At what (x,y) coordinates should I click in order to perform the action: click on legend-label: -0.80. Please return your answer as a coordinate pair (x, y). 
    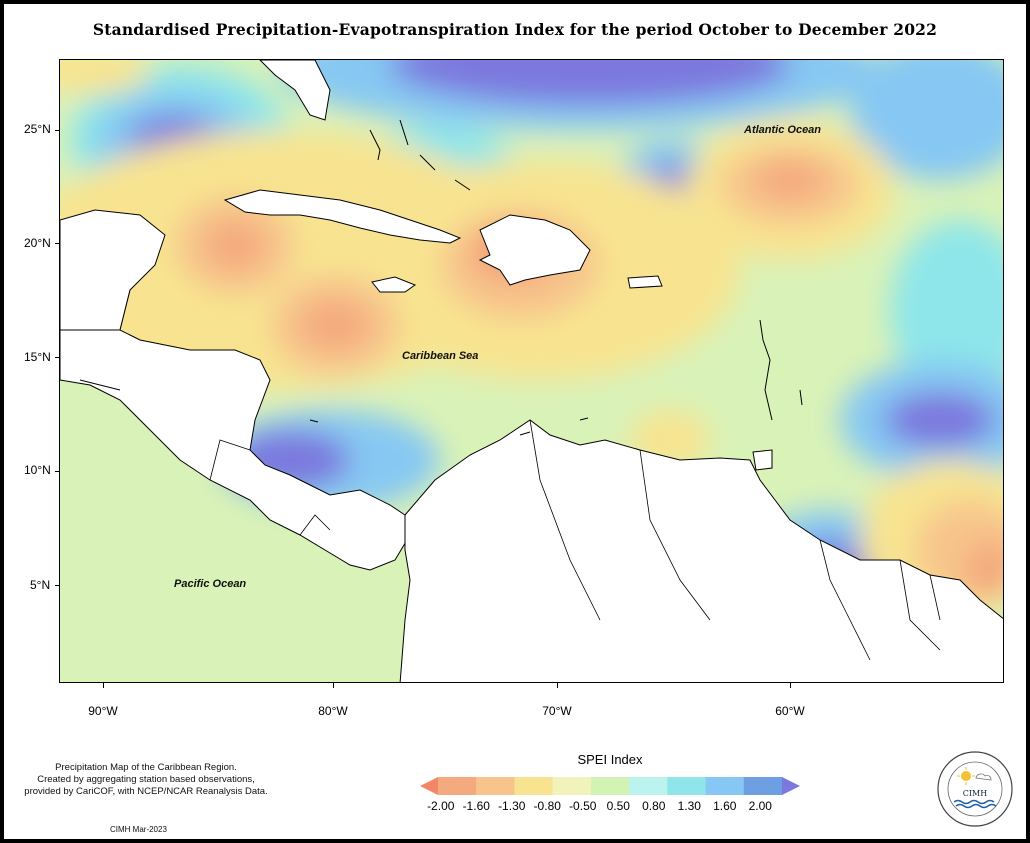
    Looking at the image, I should click on (547, 806).